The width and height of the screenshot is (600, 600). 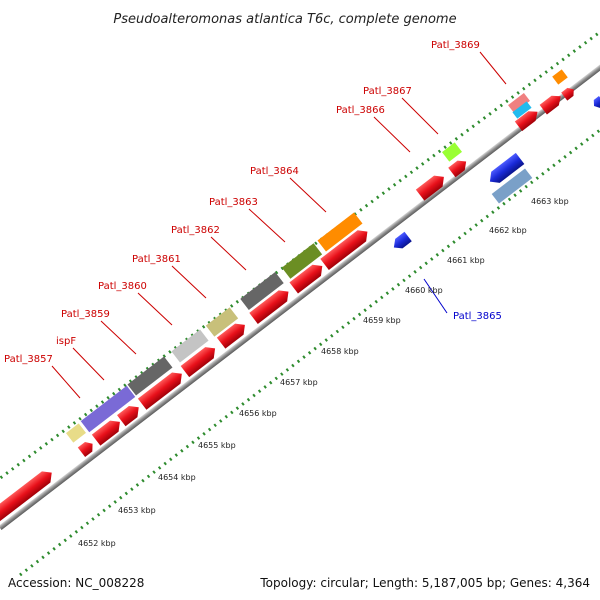 I want to click on kbp-label: 4660 kbp, so click(x=424, y=290).